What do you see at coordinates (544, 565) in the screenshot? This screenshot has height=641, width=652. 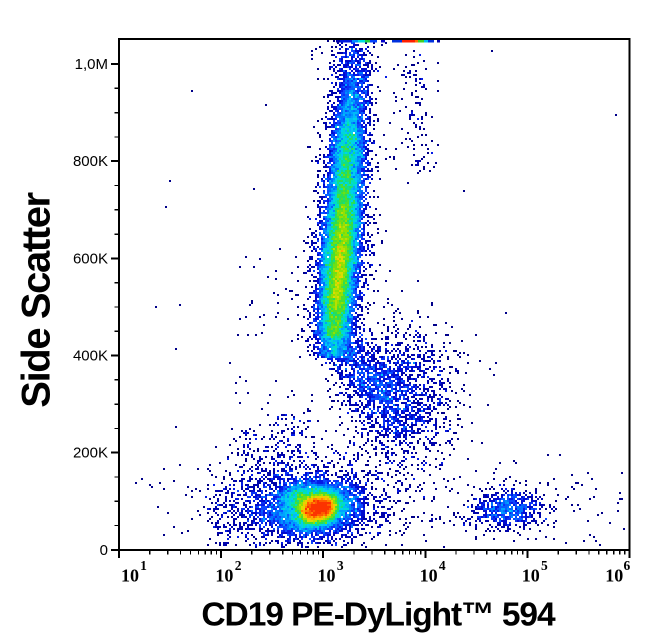 I see `svg-text: 5` at bounding box center [544, 565].